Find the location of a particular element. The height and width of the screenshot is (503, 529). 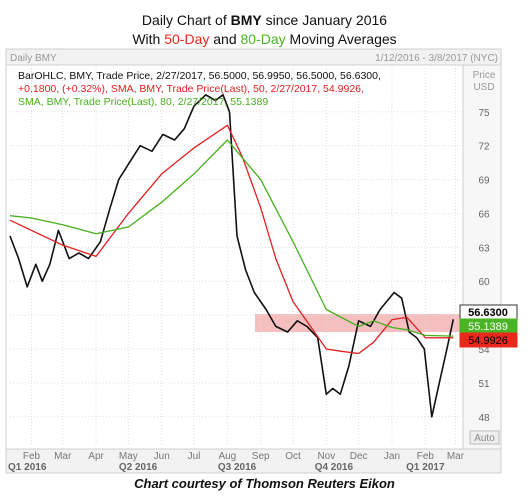

quarter-label: Q2 2016 is located at coordinates (138, 467).